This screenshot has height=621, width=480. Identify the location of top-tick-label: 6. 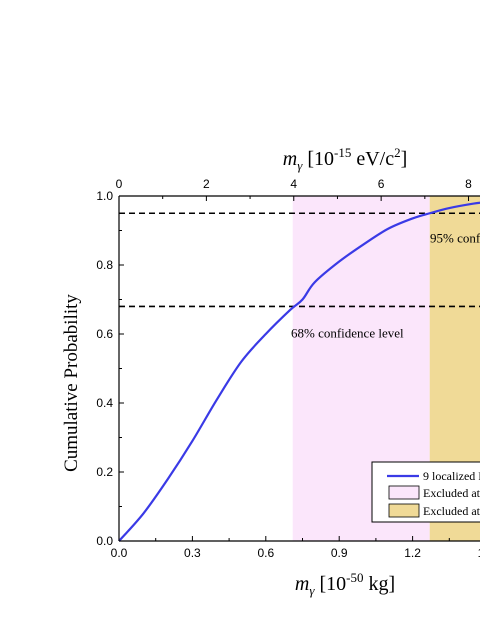
(381, 184).